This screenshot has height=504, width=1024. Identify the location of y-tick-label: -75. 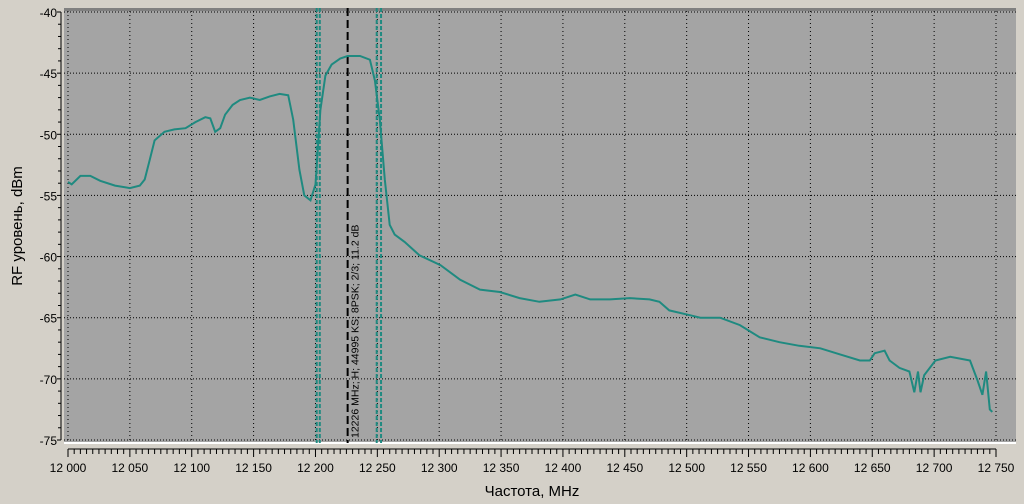
(49, 441).